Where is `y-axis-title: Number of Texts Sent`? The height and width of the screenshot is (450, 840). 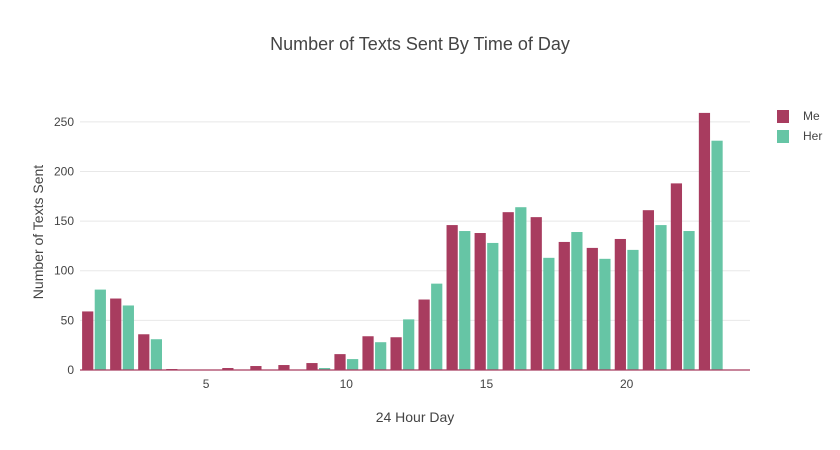 y-axis-title: Number of Texts Sent is located at coordinates (38, 232).